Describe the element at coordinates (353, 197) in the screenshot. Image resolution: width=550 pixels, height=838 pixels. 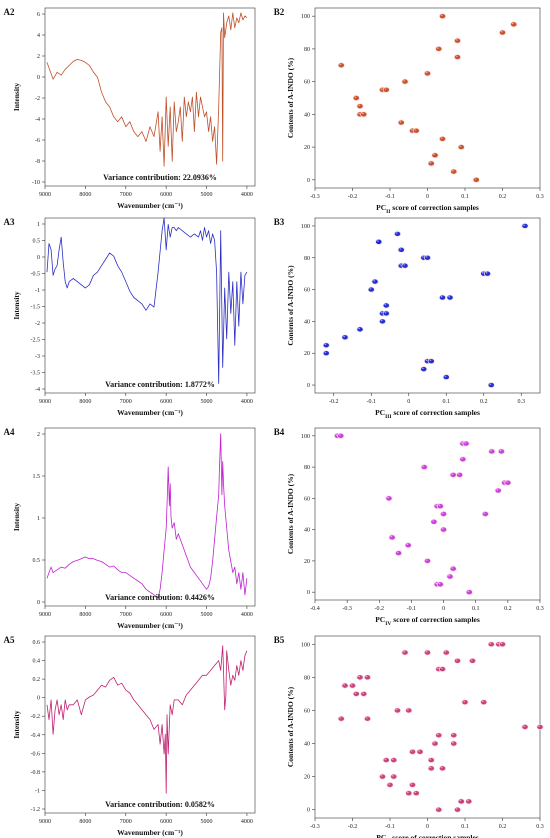
I see `x-tick-label: -0.2` at that location.